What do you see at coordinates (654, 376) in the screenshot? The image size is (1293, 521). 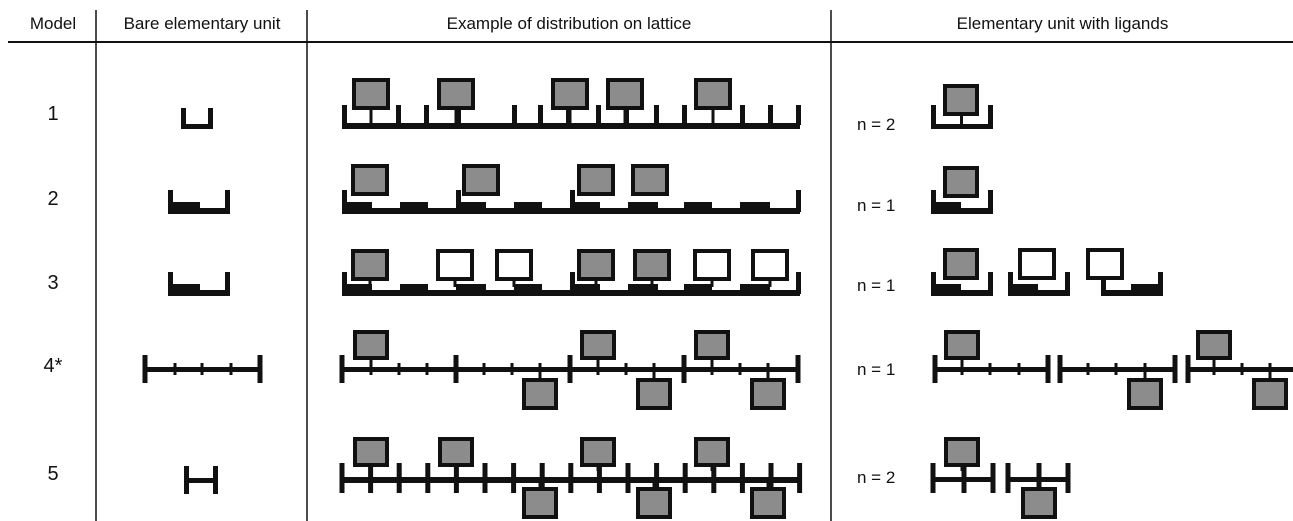 I see `lattice-4-down-ligand-1-stem` at bounding box center [654, 376].